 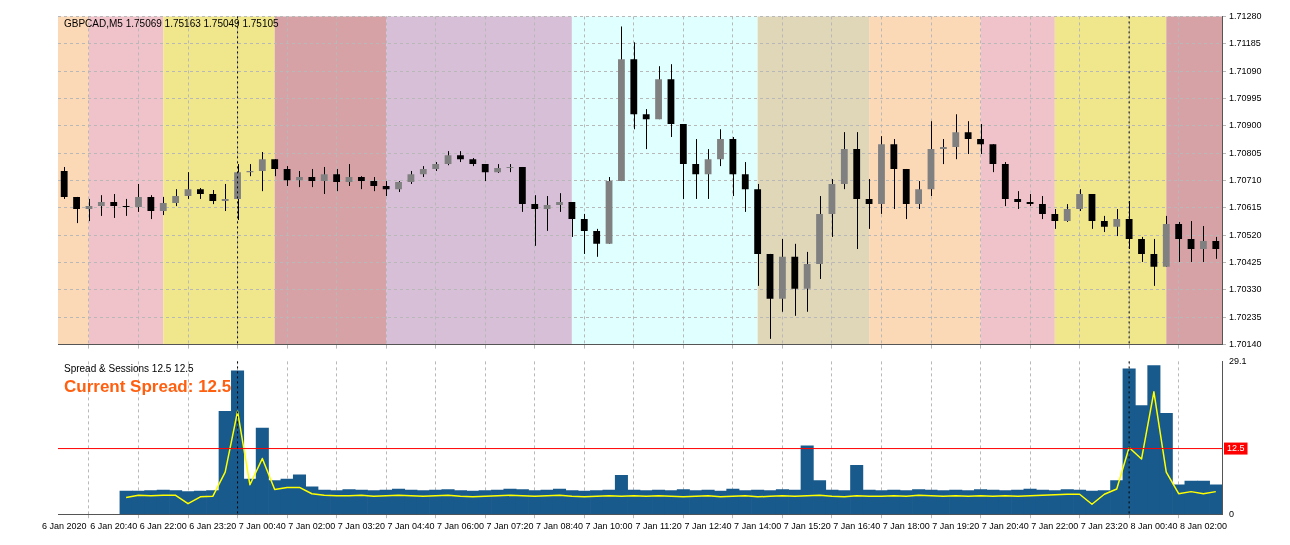 I want to click on x-tick-label: 7 Jan 07:20, so click(x=510, y=526).